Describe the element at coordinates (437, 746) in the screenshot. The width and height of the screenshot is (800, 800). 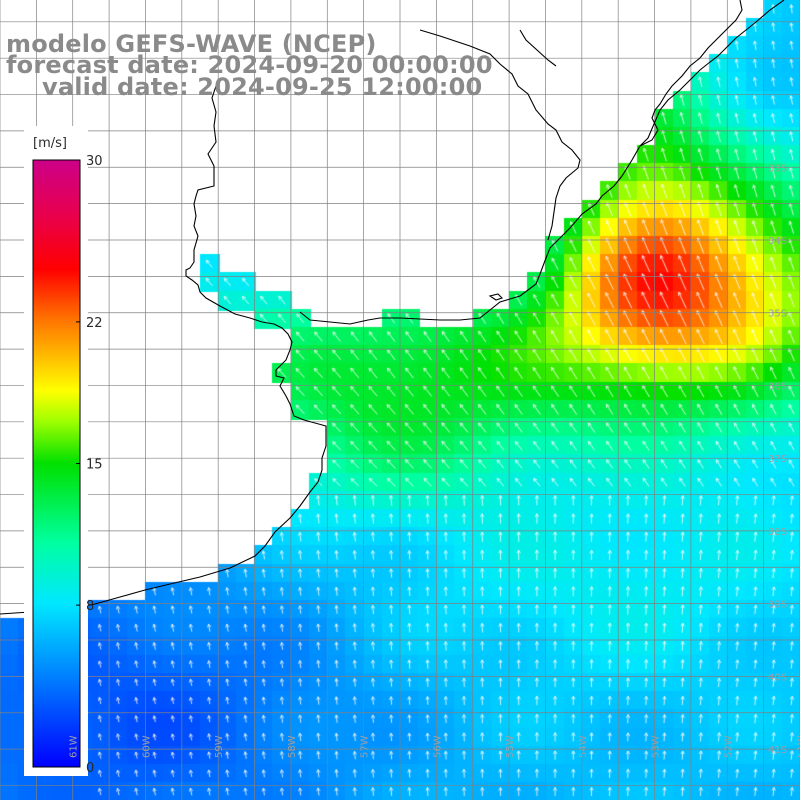
I see `lon-label: 56W` at that location.